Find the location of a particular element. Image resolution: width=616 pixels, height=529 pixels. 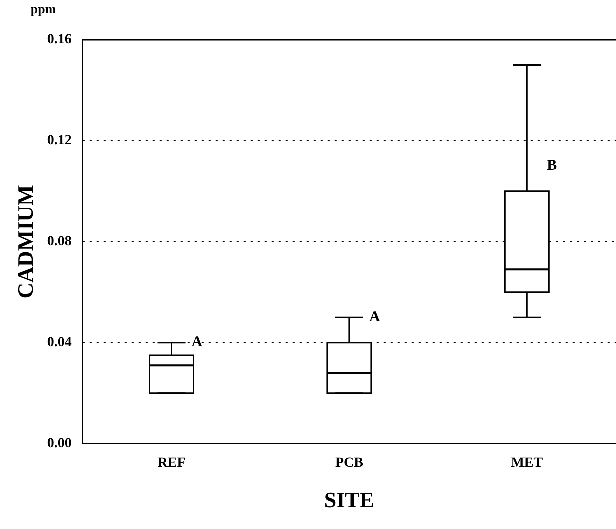

y-tick-label: 0.08 is located at coordinates (59, 242).